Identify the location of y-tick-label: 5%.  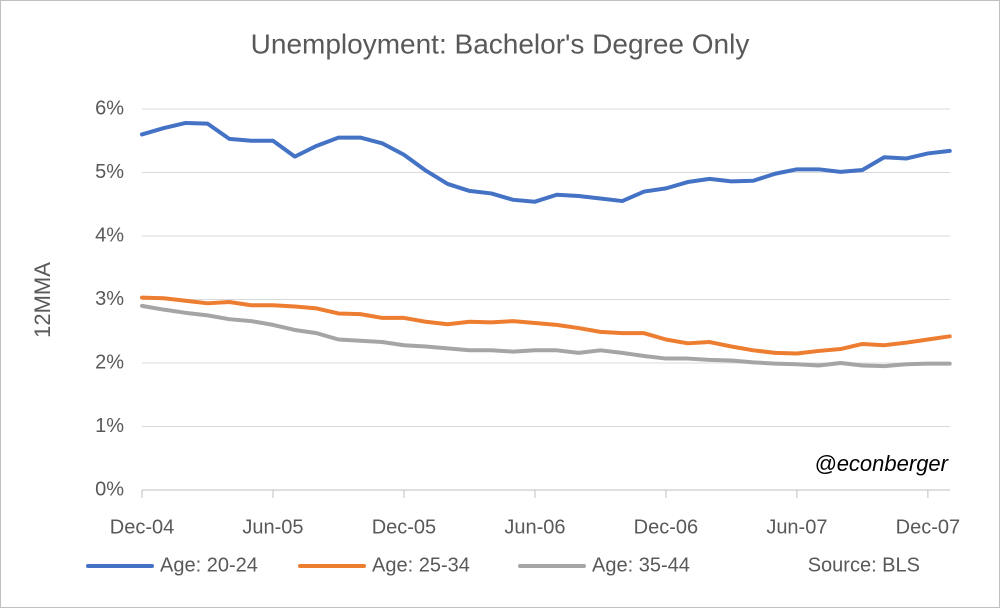
(109, 172).